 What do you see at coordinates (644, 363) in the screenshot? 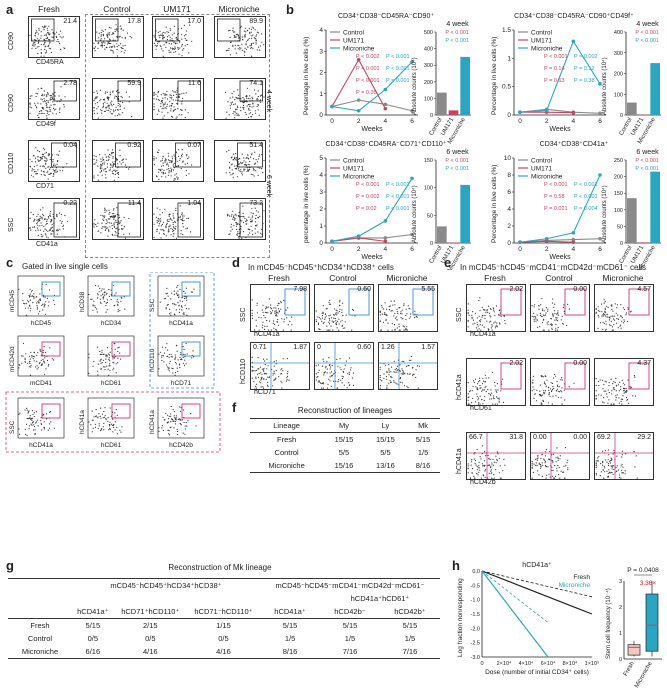
I see `gate-percentage: 4.37` at bounding box center [644, 363].